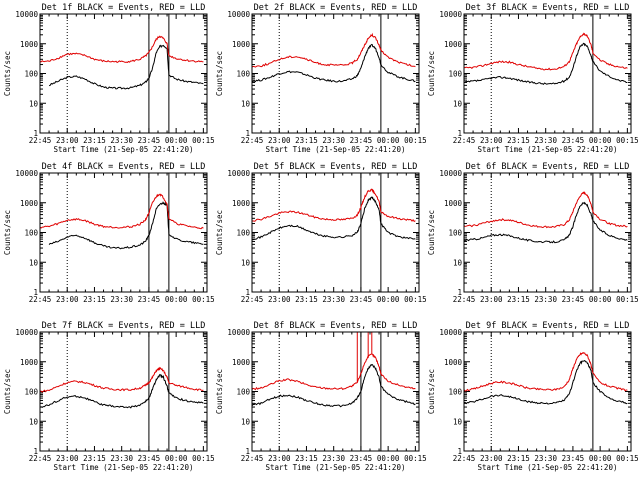 The height and width of the screenshot is (480, 640). What do you see at coordinates (336, 326) in the screenshot?
I see `chart-title: Det 8f BLACK = Events, RED = LLD` at bounding box center [336, 326].